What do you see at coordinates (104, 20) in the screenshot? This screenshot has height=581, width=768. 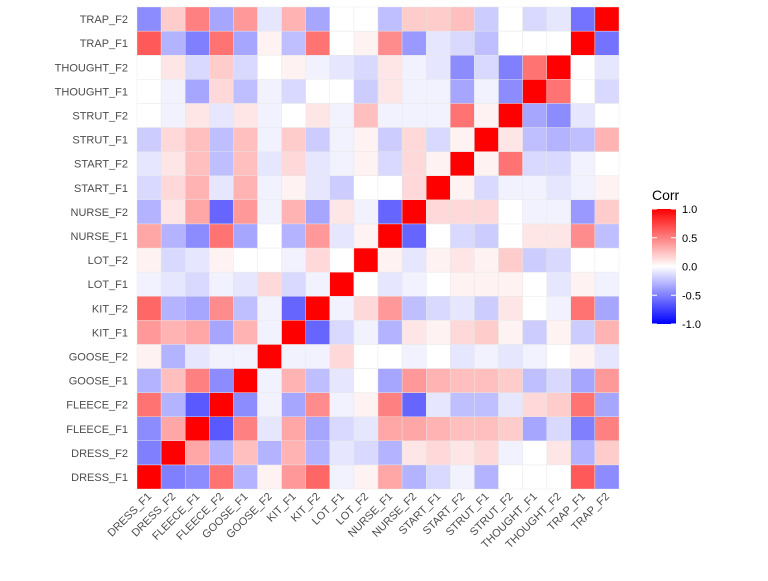 I see `y-tick-label: TRAP_F2` at bounding box center [104, 20].